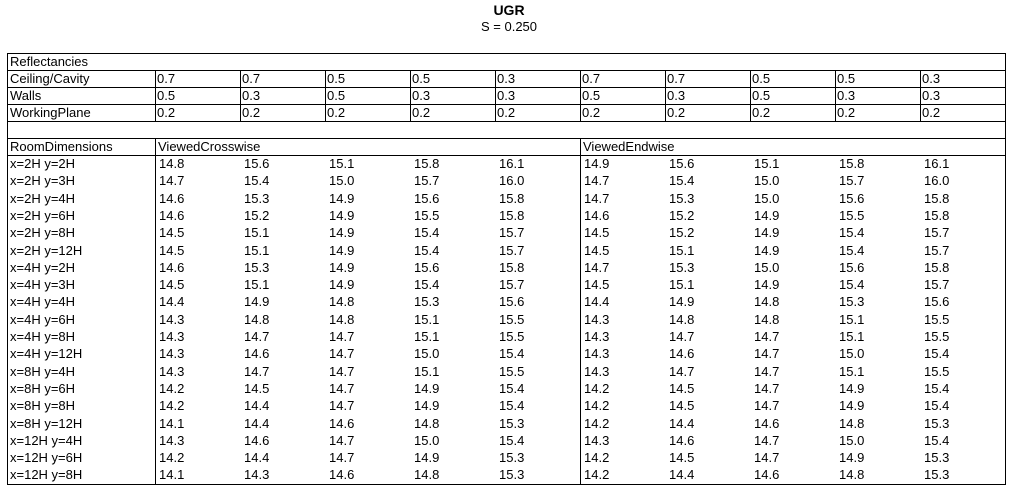  I want to click on cell: 14.1, so click(172, 475).